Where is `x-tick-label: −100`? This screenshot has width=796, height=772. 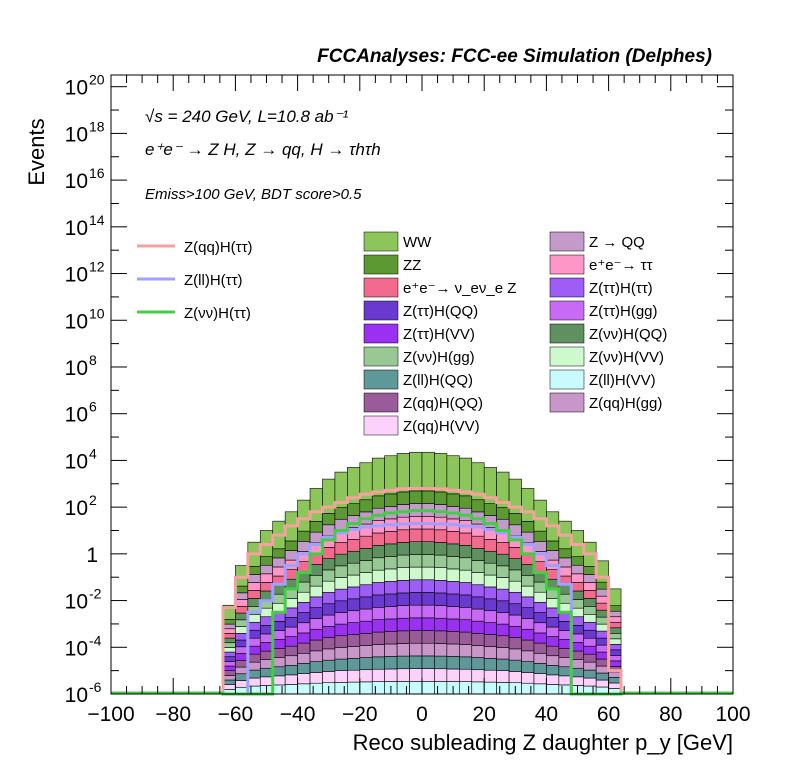 x-tick-label: −100 is located at coordinates (110, 714).